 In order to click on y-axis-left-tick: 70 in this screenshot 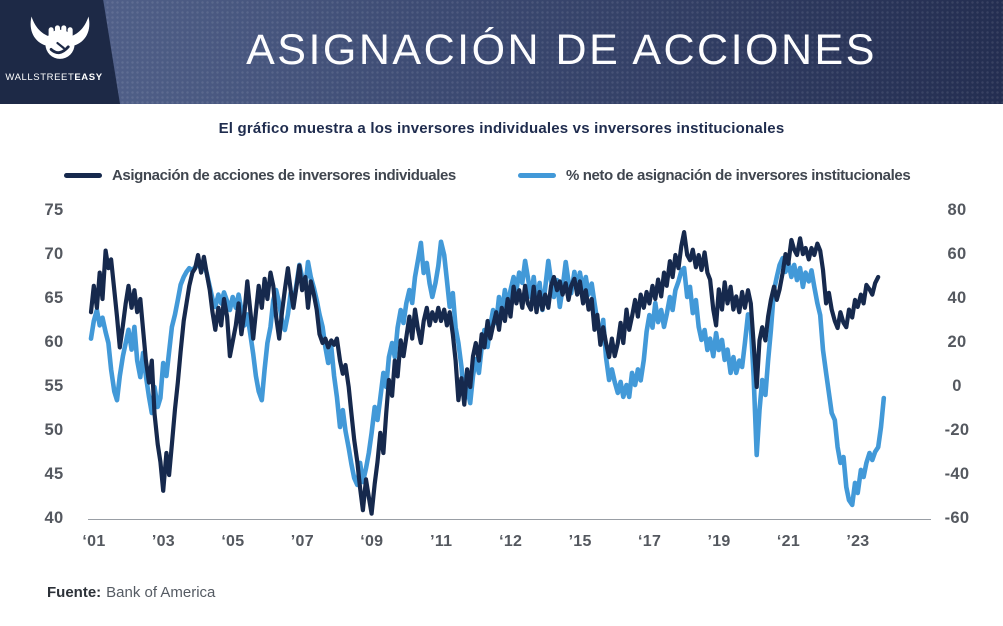, I will do `click(54, 254)`.